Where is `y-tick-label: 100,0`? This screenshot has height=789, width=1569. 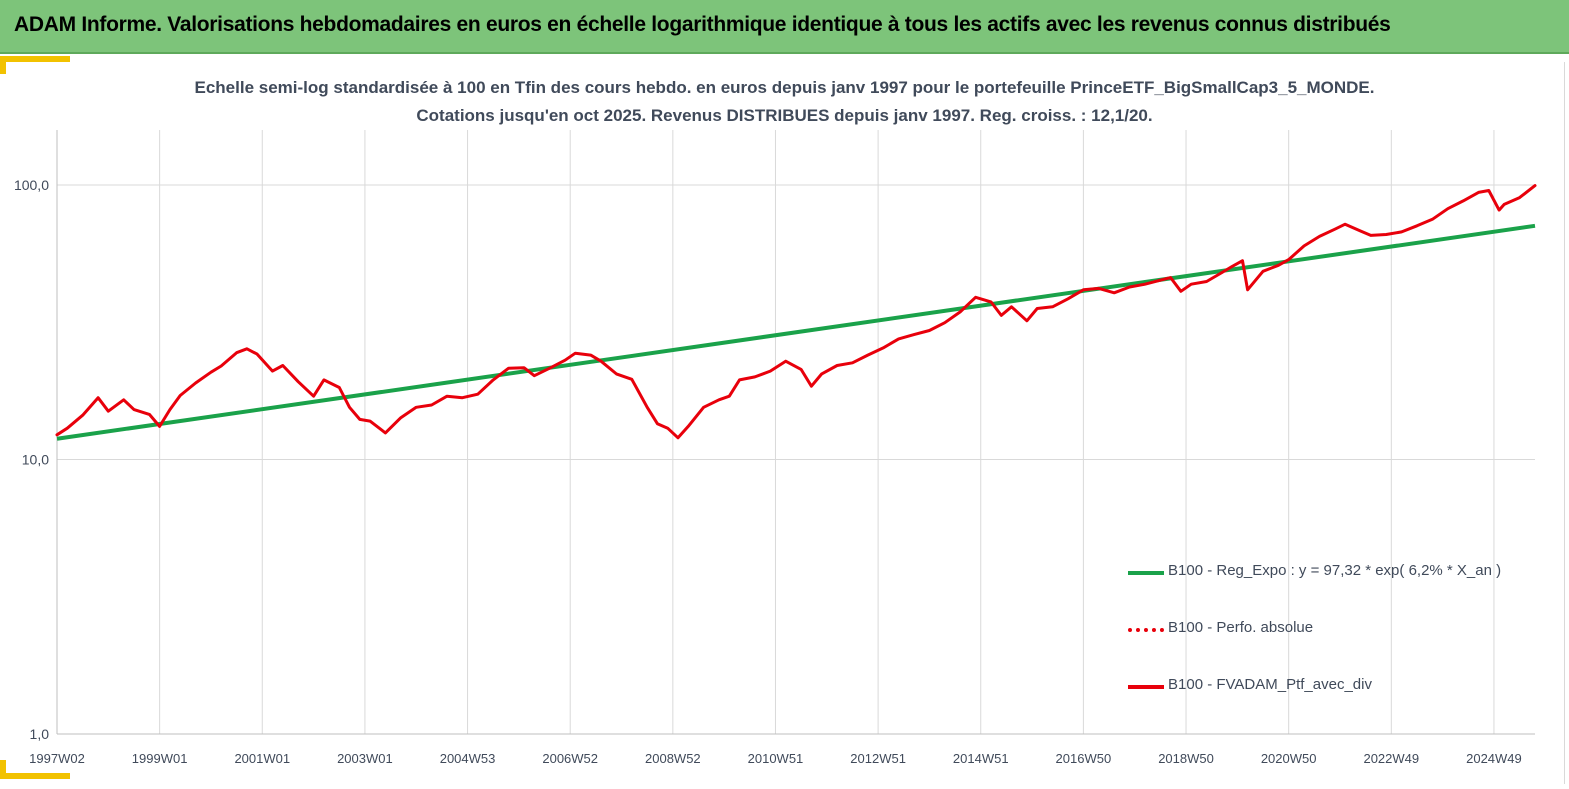
y-tick-label: 100,0 is located at coordinates (31, 185).